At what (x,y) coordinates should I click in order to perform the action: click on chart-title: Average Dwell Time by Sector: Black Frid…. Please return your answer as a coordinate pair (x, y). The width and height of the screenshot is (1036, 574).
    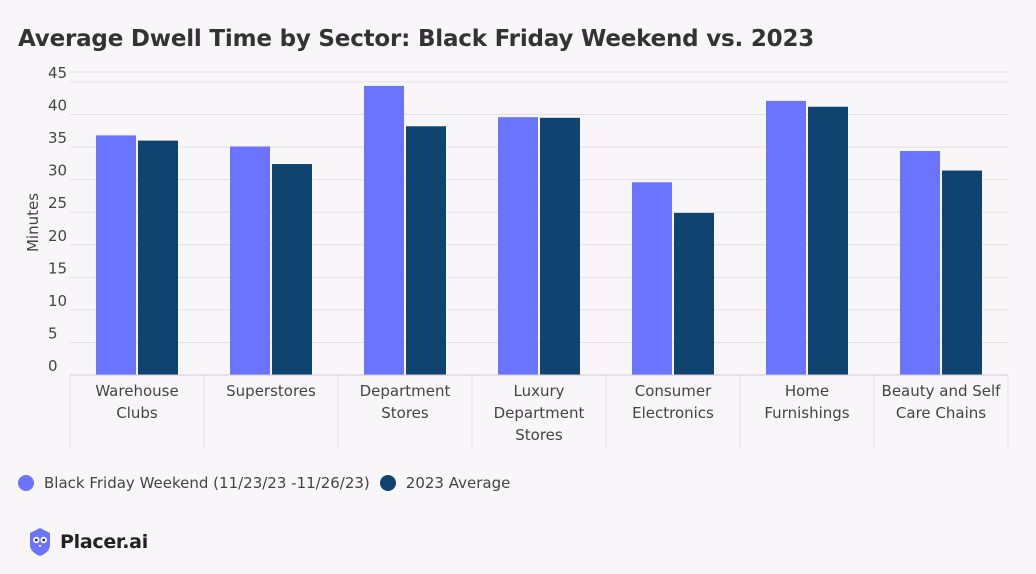
    Looking at the image, I should click on (416, 39).